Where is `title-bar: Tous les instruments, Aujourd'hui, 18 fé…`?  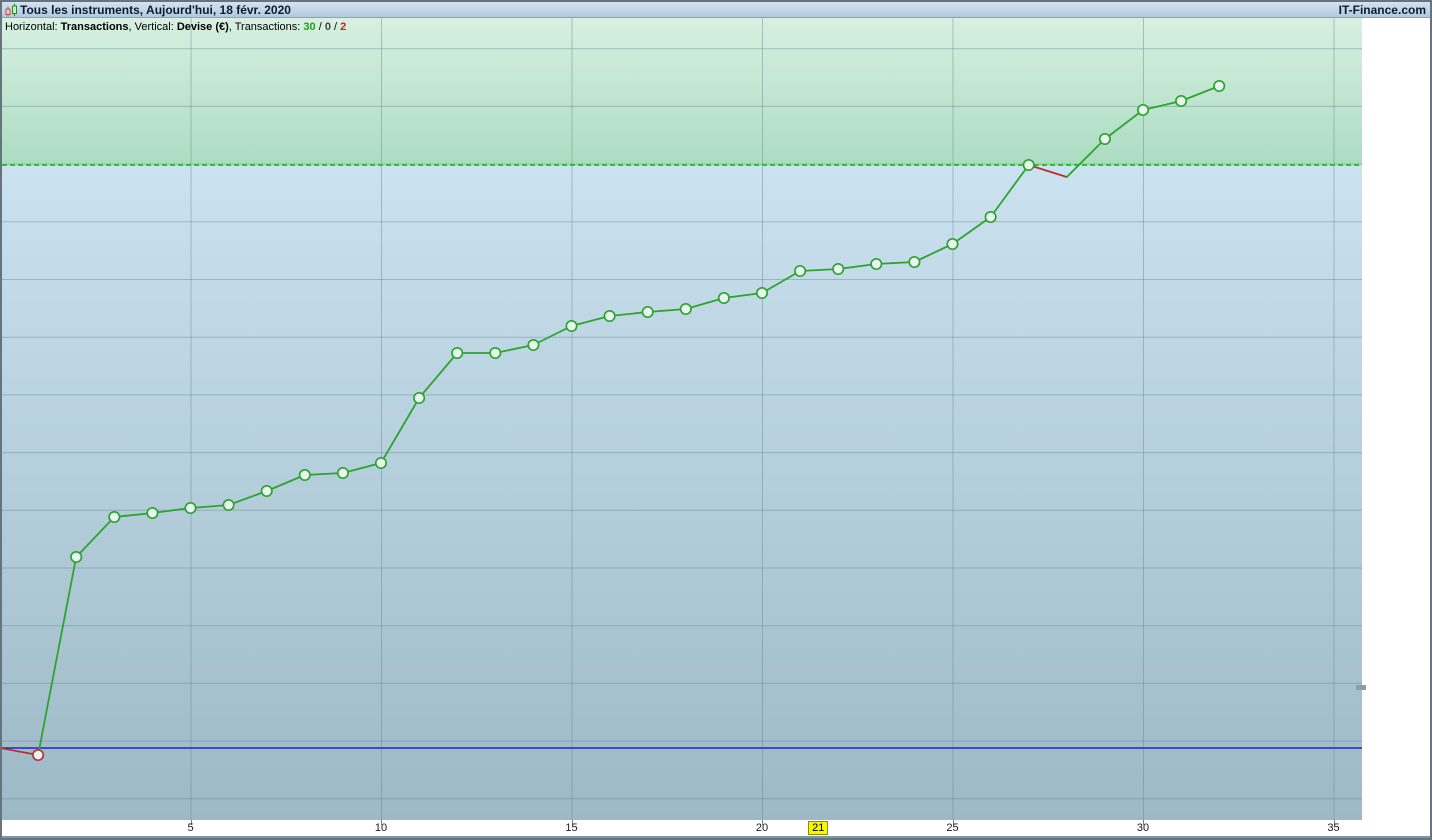
title-bar: Tous les instruments, Aujourd'hui, 18 fé… is located at coordinates (716, 10).